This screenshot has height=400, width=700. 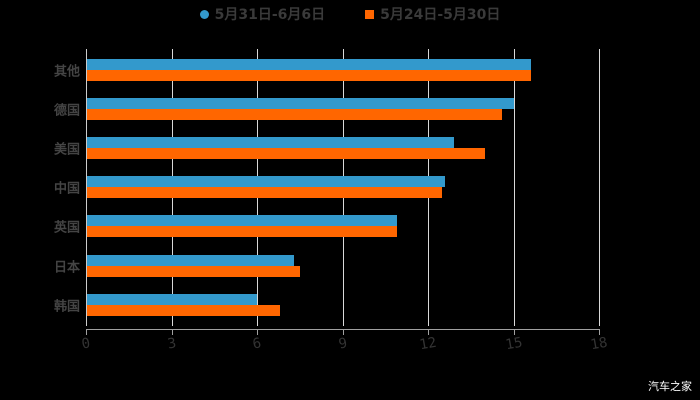 I want to click on x-tick-label: 3, so click(x=172, y=344).